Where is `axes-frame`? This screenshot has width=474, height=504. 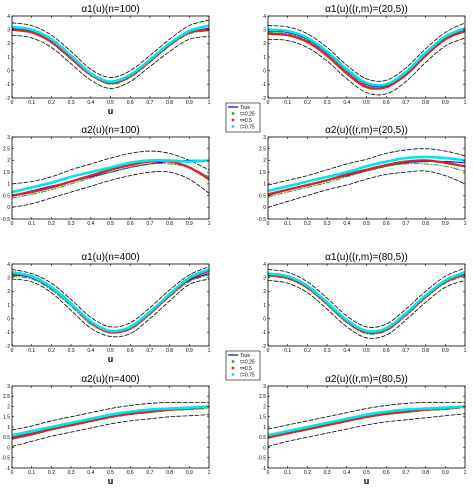
axes-frame is located at coordinates (110, 427).